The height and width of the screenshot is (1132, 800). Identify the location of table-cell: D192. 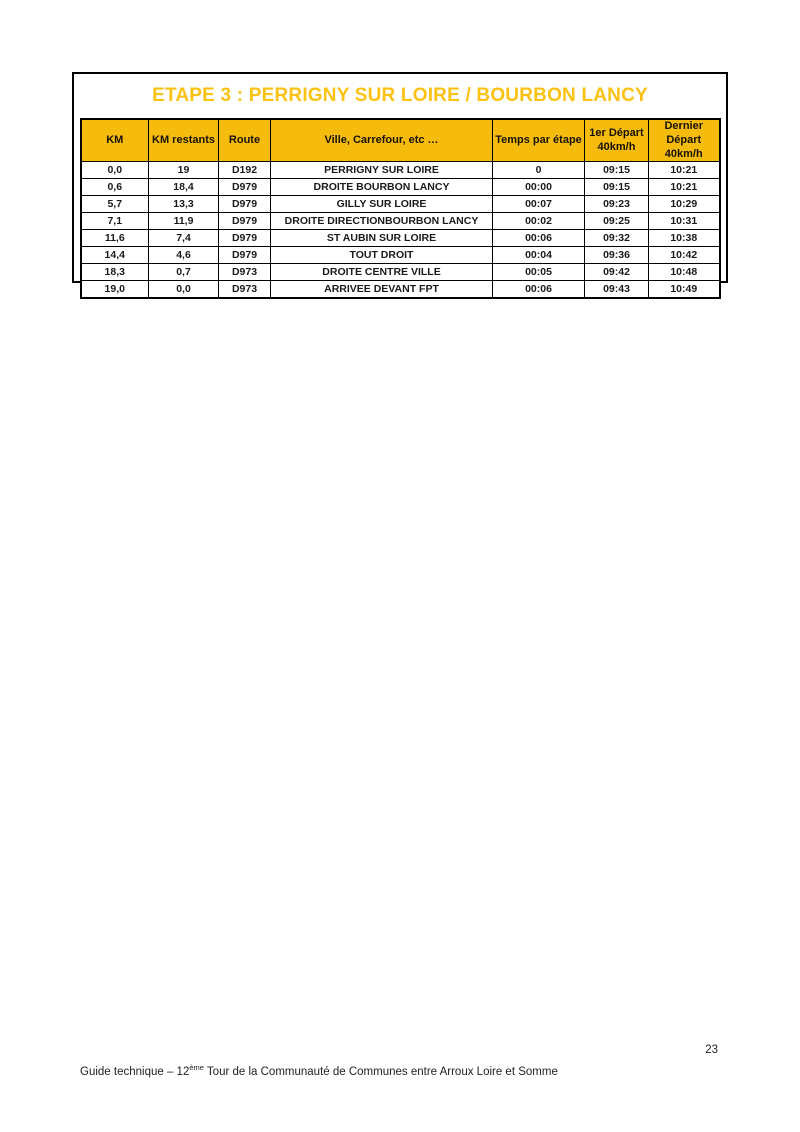
(244, 170).